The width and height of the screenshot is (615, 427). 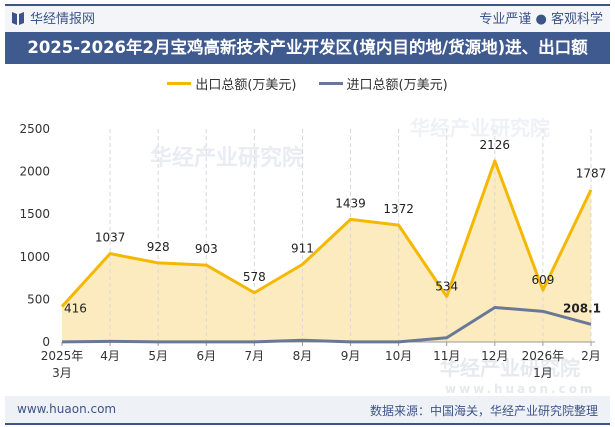 What do you see at coordinates (206, 249) in the screenshot?
I see `export-data-label: 903` at bounding box center [206, 249].